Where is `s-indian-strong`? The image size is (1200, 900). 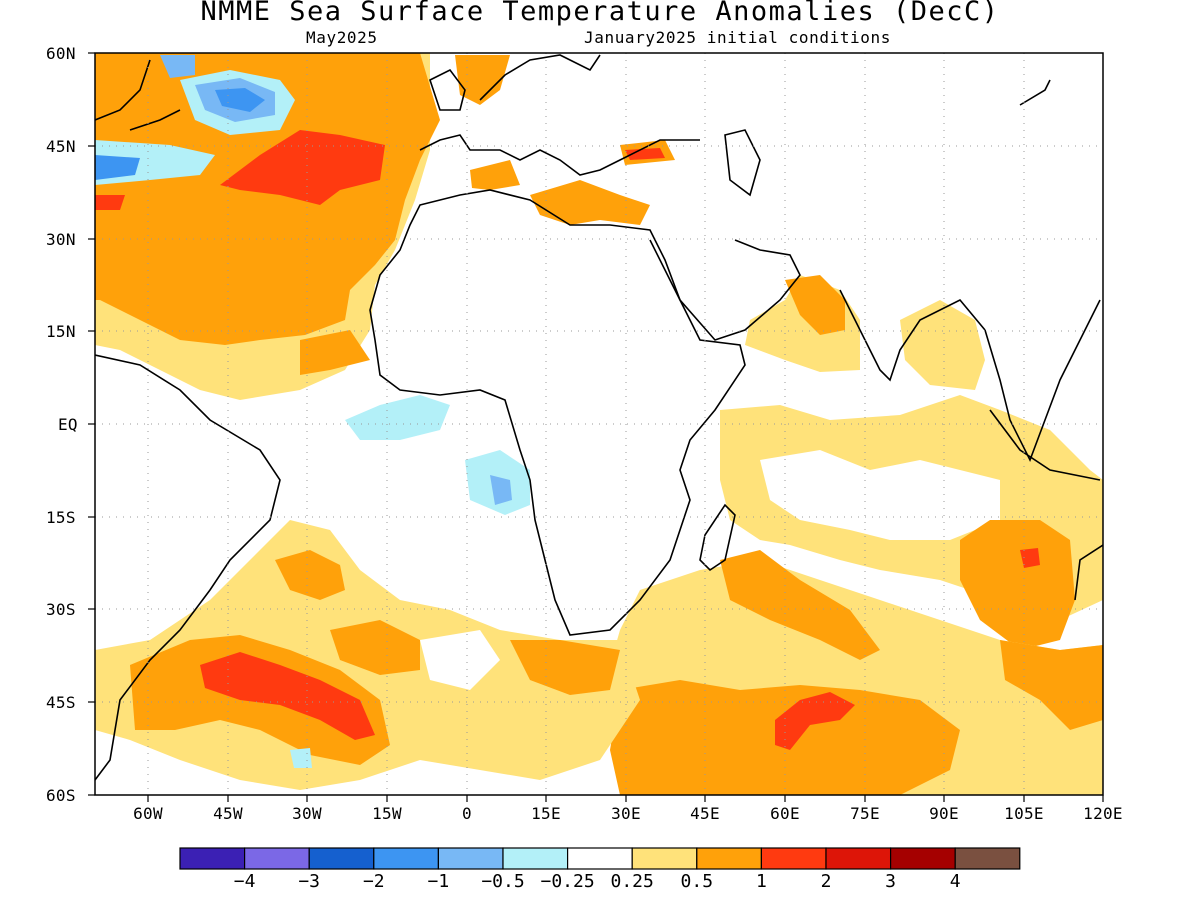
s-indian-strong is located at coordinates (815, 721).